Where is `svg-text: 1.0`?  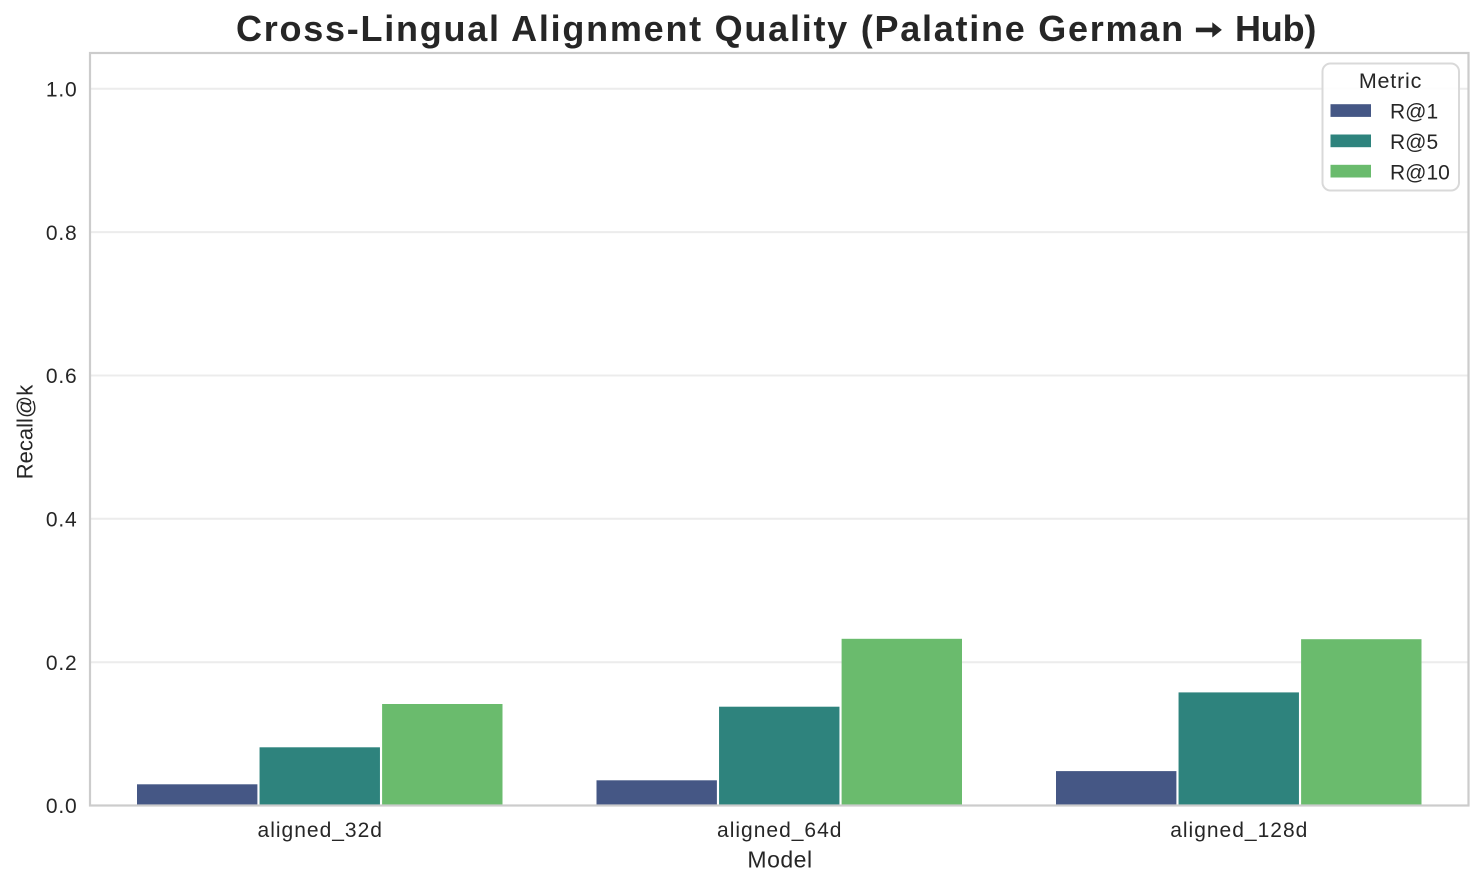
svg-text: 1.0 is located at coordinates (62, 90).